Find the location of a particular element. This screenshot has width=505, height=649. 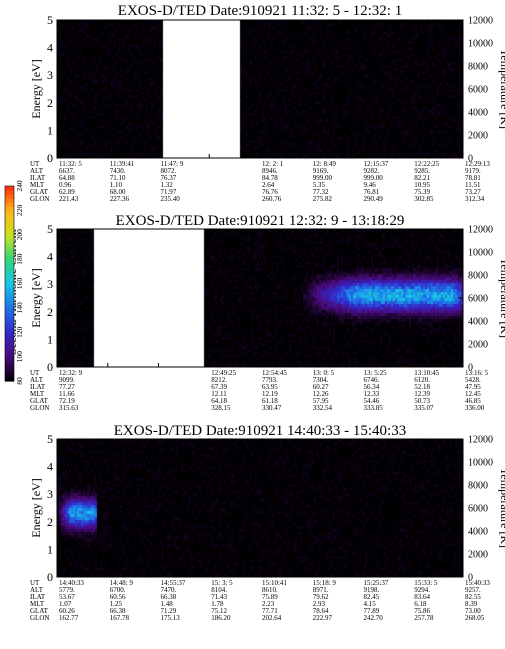

table-cell: 9169. is located at coordinates (321, 171).